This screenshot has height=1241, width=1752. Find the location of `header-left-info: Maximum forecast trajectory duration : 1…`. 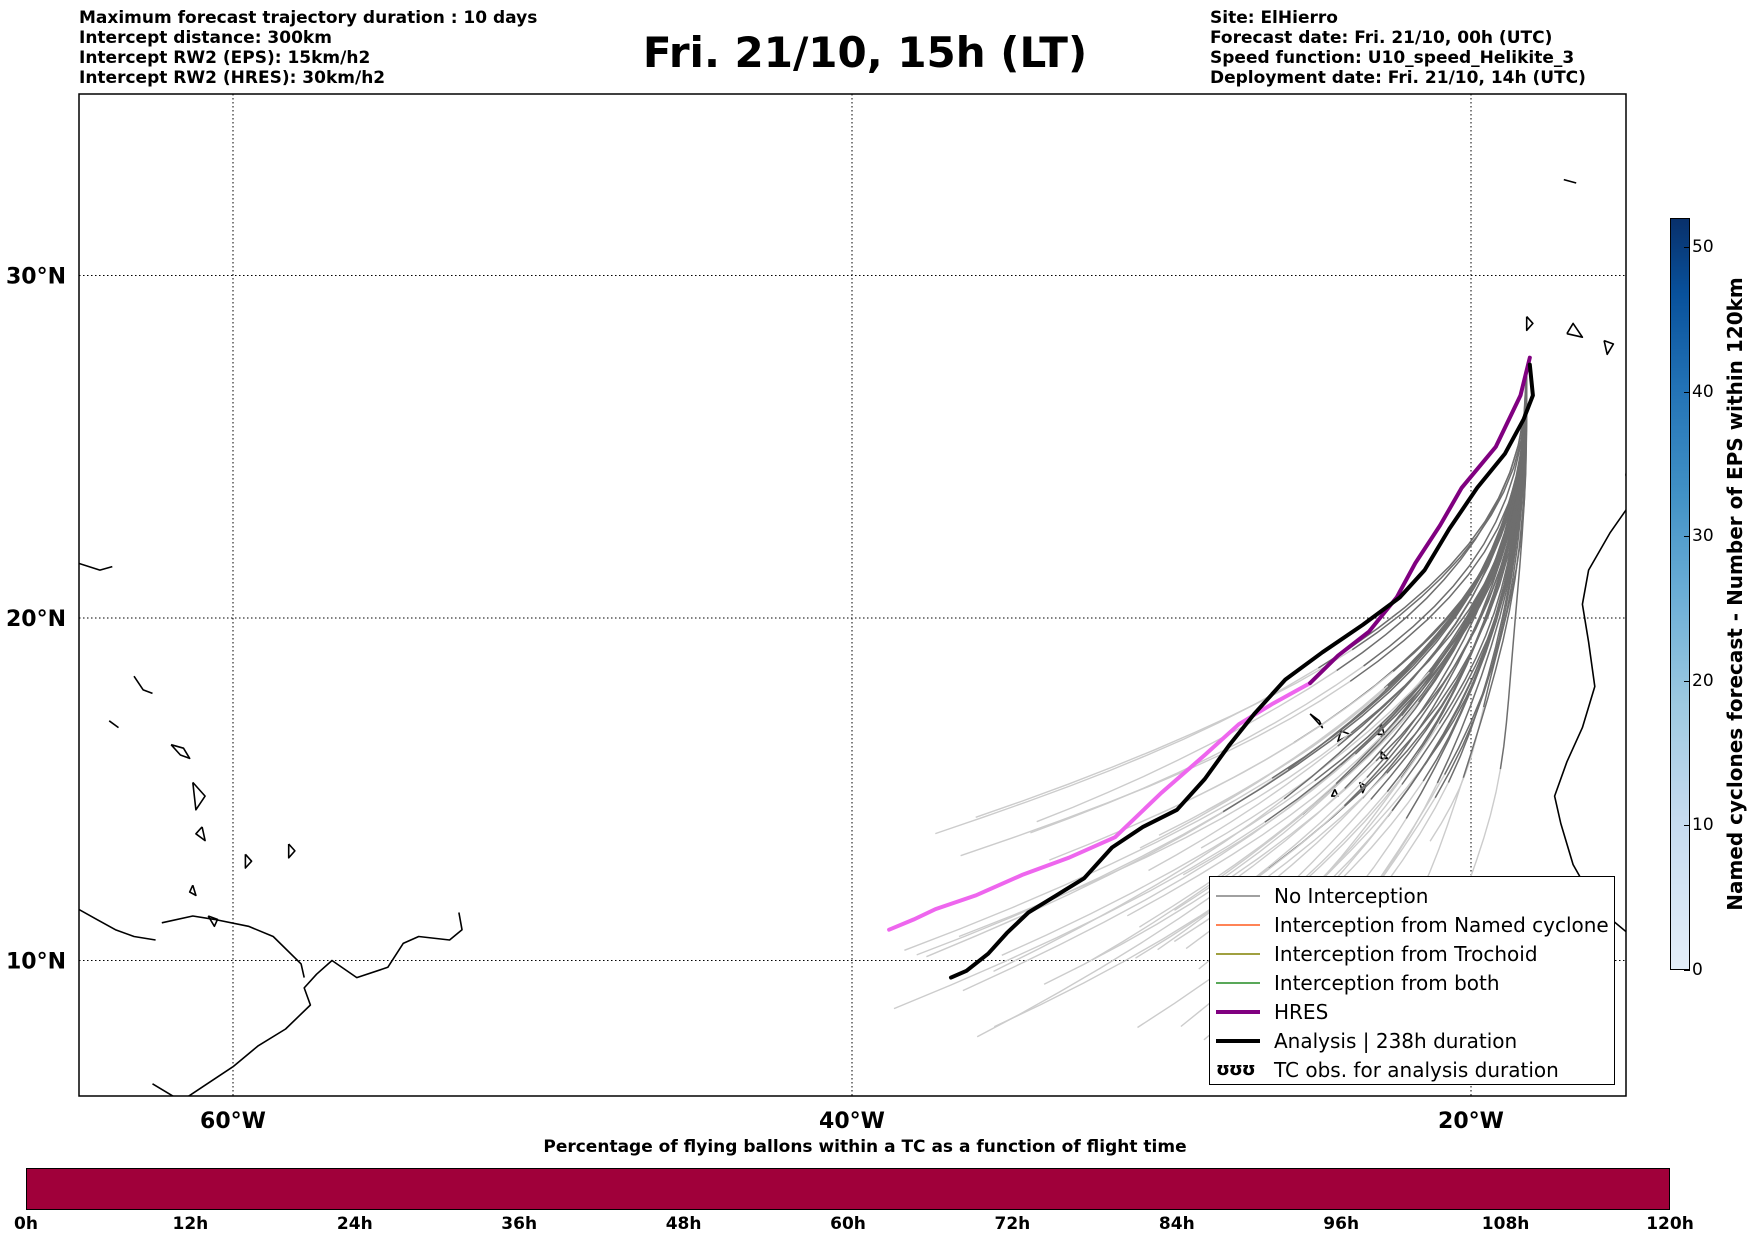

header-left-info: Maximum forecast trajectory duration : 1… is located at coordinates (308, 48).